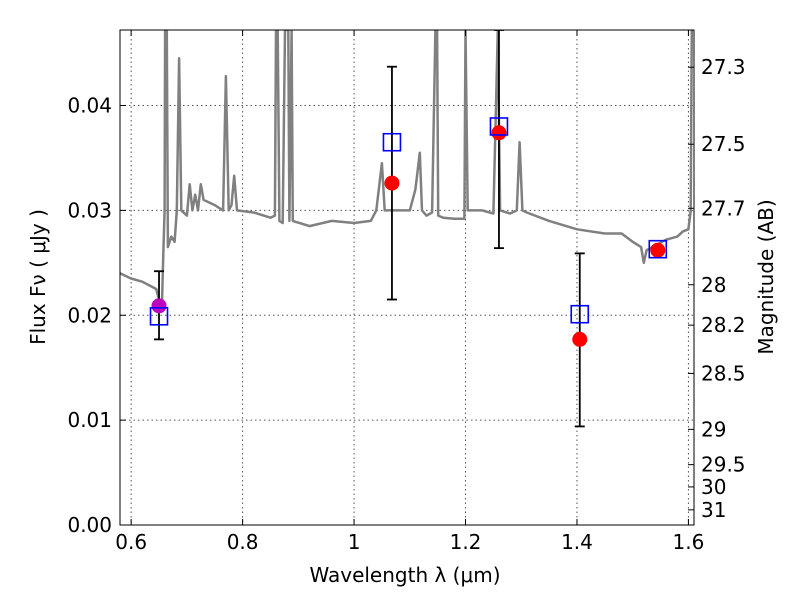 This screenshot has height=600, width=800. What do you see at coordinates (723, 144) in the screenshot?
I see `mag-tick-label: 27.5` at bounding box center [723, 144].